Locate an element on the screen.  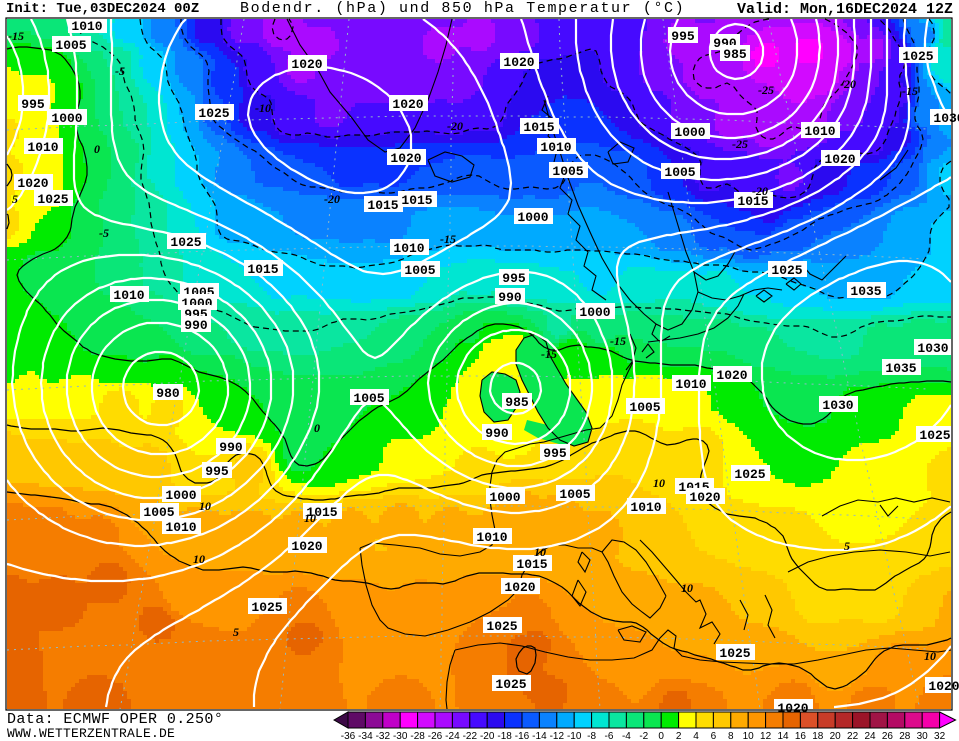
svg-text: 980 is located at coordinates (168, 393).